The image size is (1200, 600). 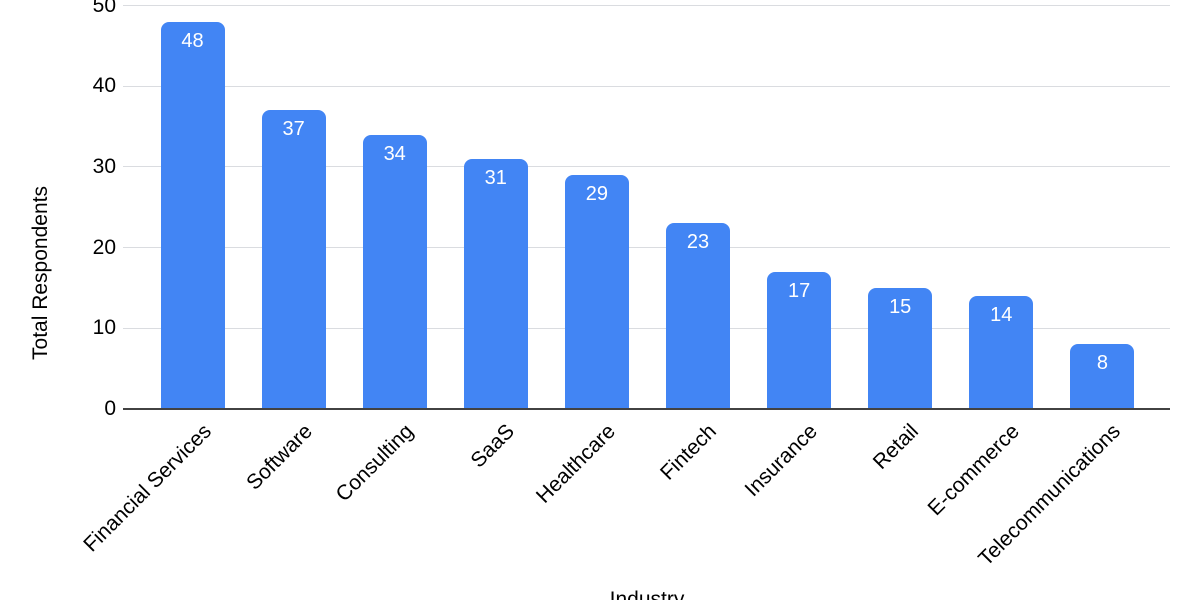 I want to click on x-axis-line, so click(x=646, y=409).